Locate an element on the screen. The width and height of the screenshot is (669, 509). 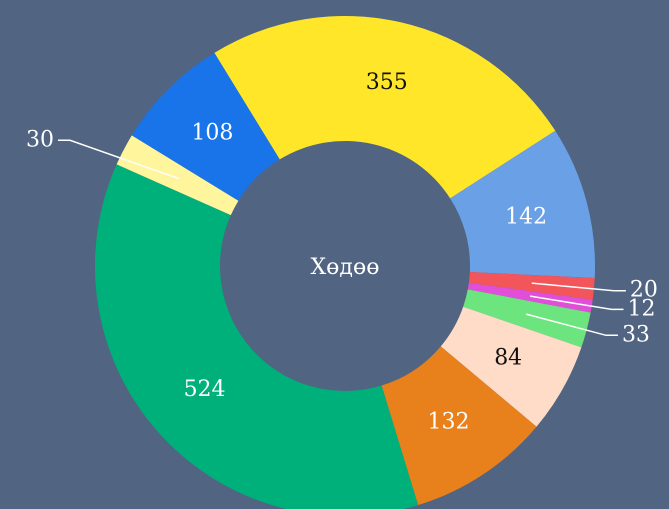
slice-label: 132 is located at coordinates (448, 421).